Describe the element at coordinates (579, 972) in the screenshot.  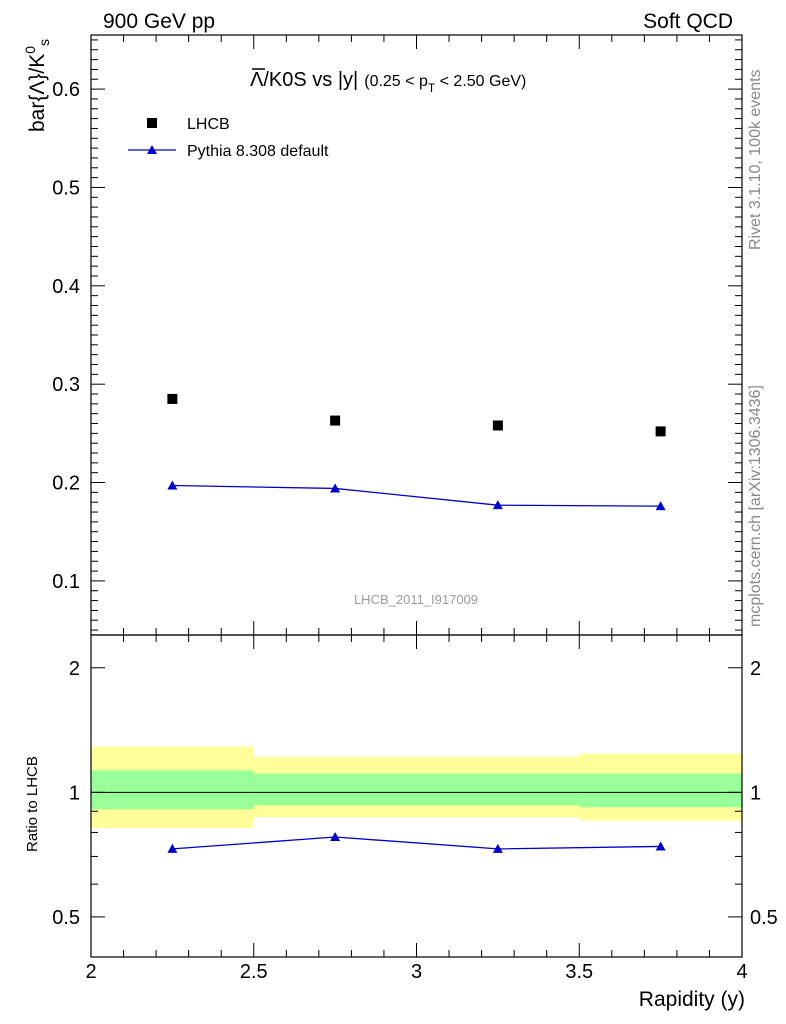
I see `x-tick-label: 3.5` at that location.